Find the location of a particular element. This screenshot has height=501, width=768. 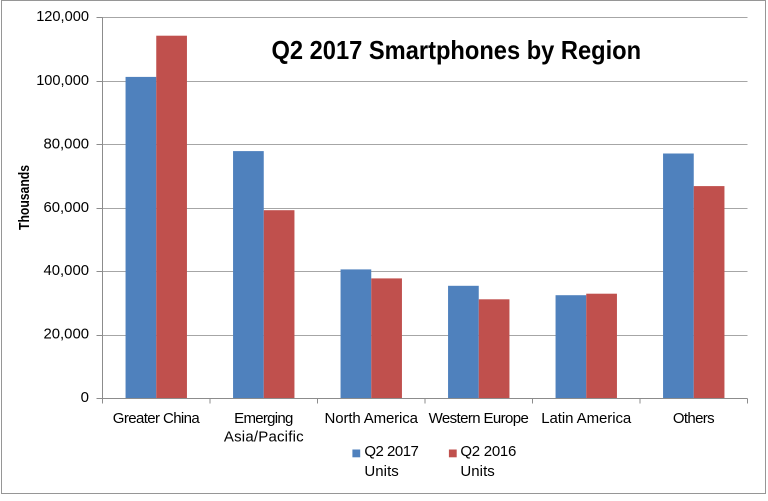

svg-text: Thousands is located at coordinates (24, 197).